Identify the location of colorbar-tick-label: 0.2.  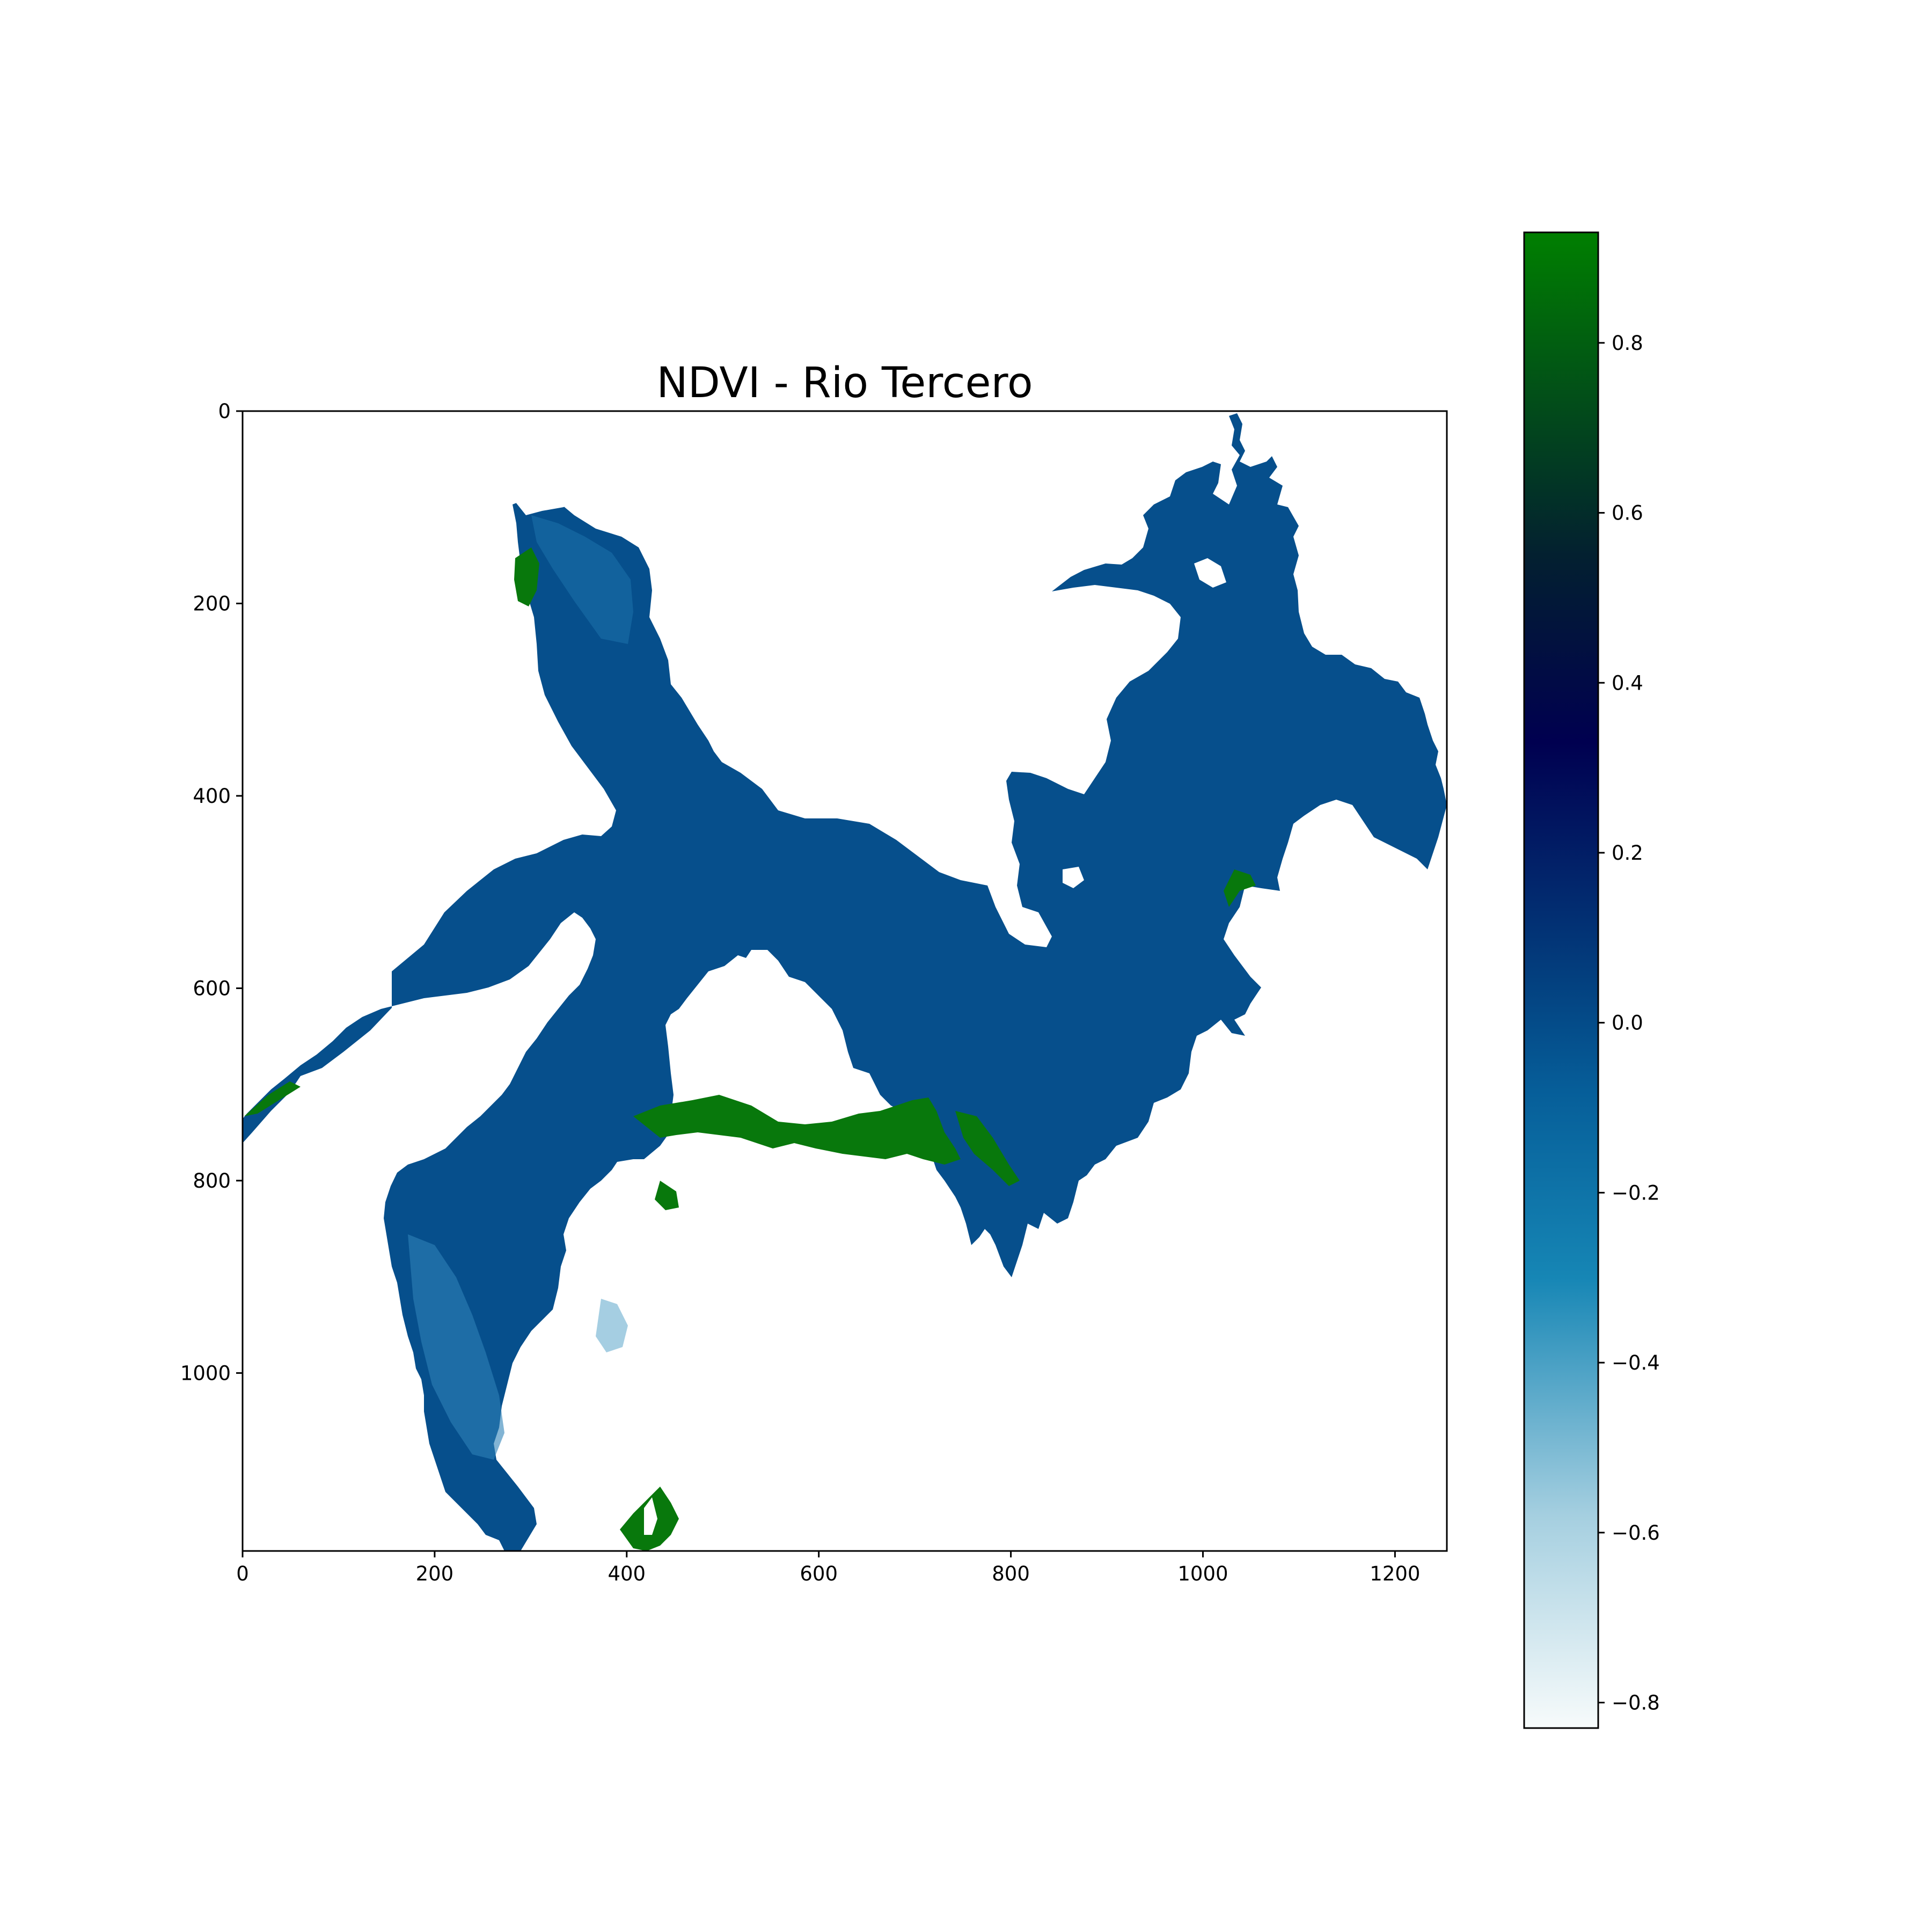
(1627, 853).